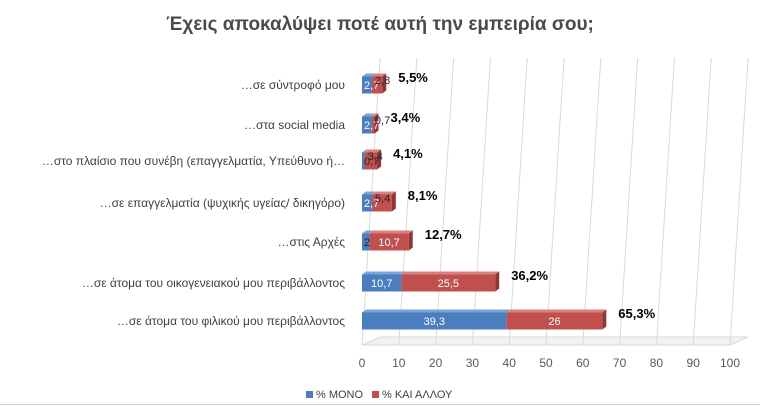  What do you see at coordinates (293, 85) in the screenshot?
I see `category-label: …σε σύντροφό μου` at bounding box center [293, 85].